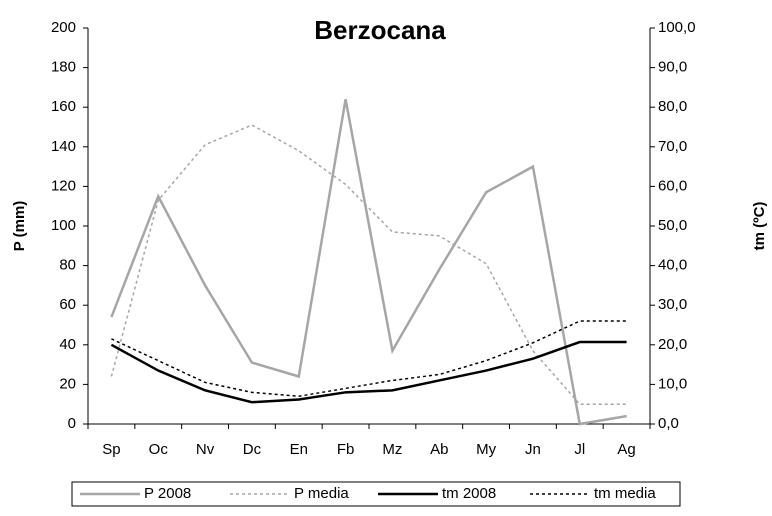  Describe the element at coordinates (759, 226) in the screenshot. I see `y2-axis-label: tm (ºC)` at that location.